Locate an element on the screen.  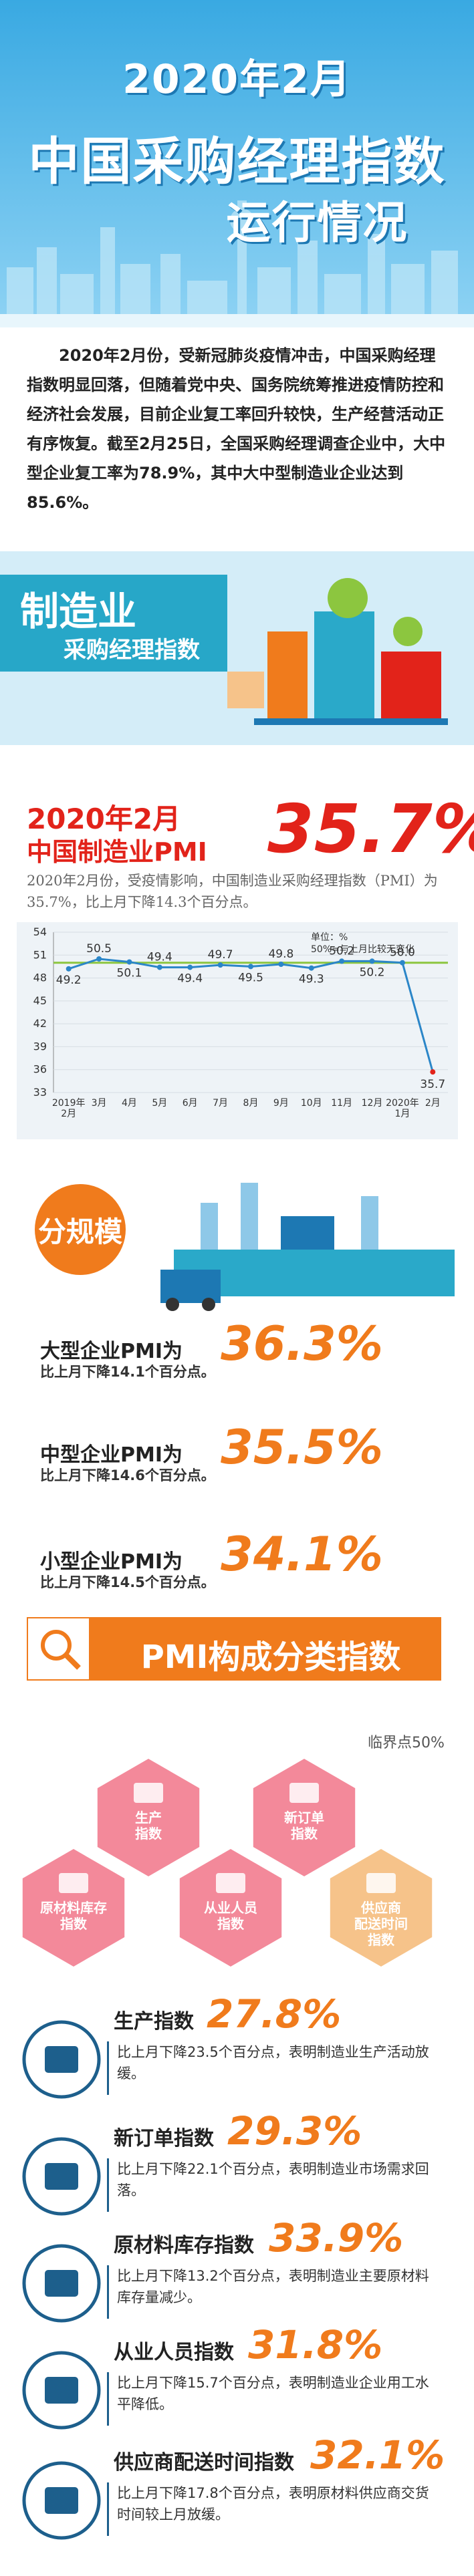
search-icon is located at coordinates (59, 1649).